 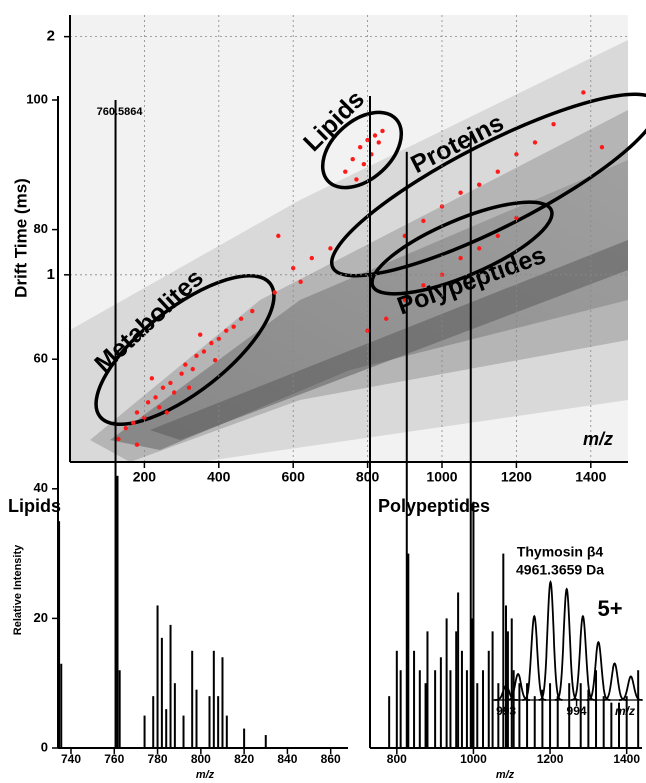 What do you see at coordinates (34, 506) in the screenshot?
I see `chart-title: Lipids` at bounding box center [34, 506].